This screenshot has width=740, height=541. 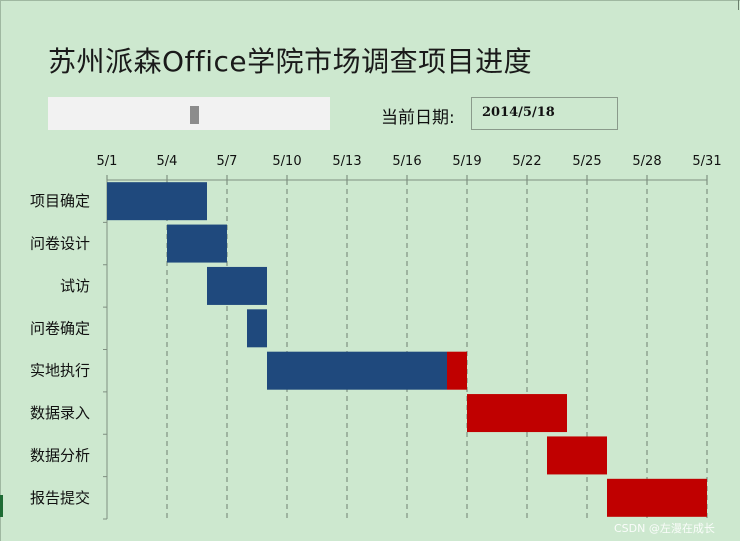 What do you see at coordinates (75, 286) in the screenshot?
I see `category-label: 试访` at bounding box center [75, 286].